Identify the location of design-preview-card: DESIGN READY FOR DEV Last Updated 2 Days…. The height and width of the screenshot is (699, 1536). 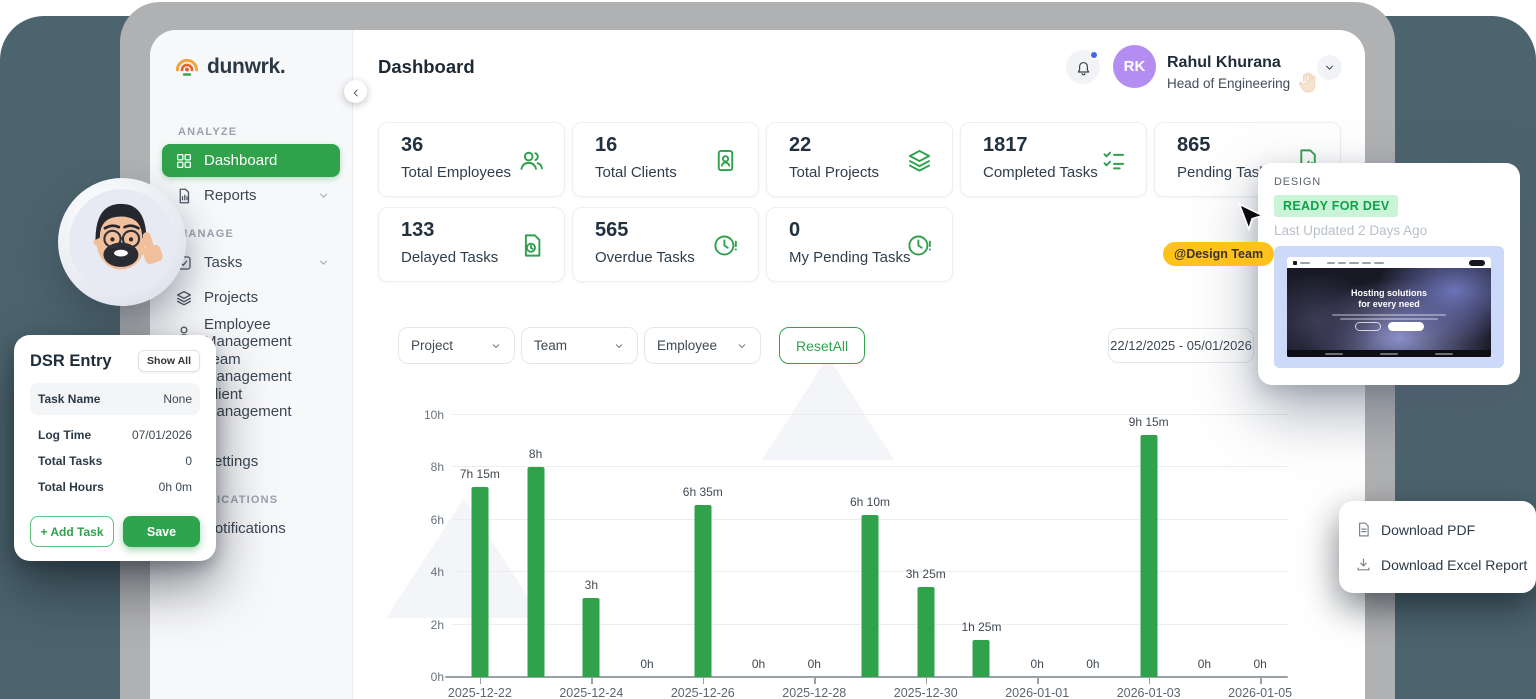
(1389, 274).